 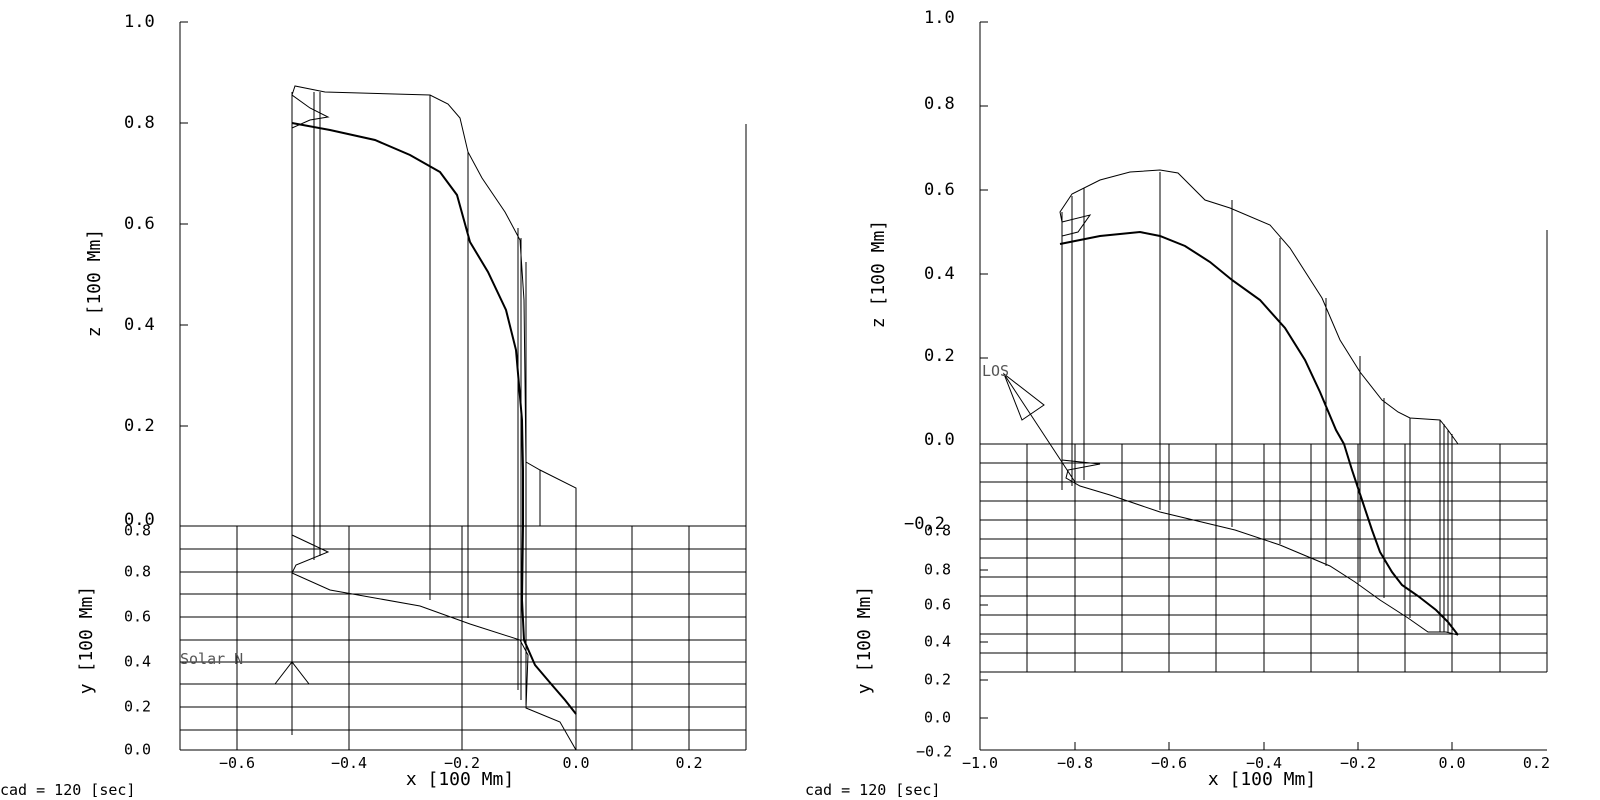 What do you see at coordinates (139, 325) in the screenshot?
I see `left-z-tick-label: 0.4` at bounding box center [139, 325].